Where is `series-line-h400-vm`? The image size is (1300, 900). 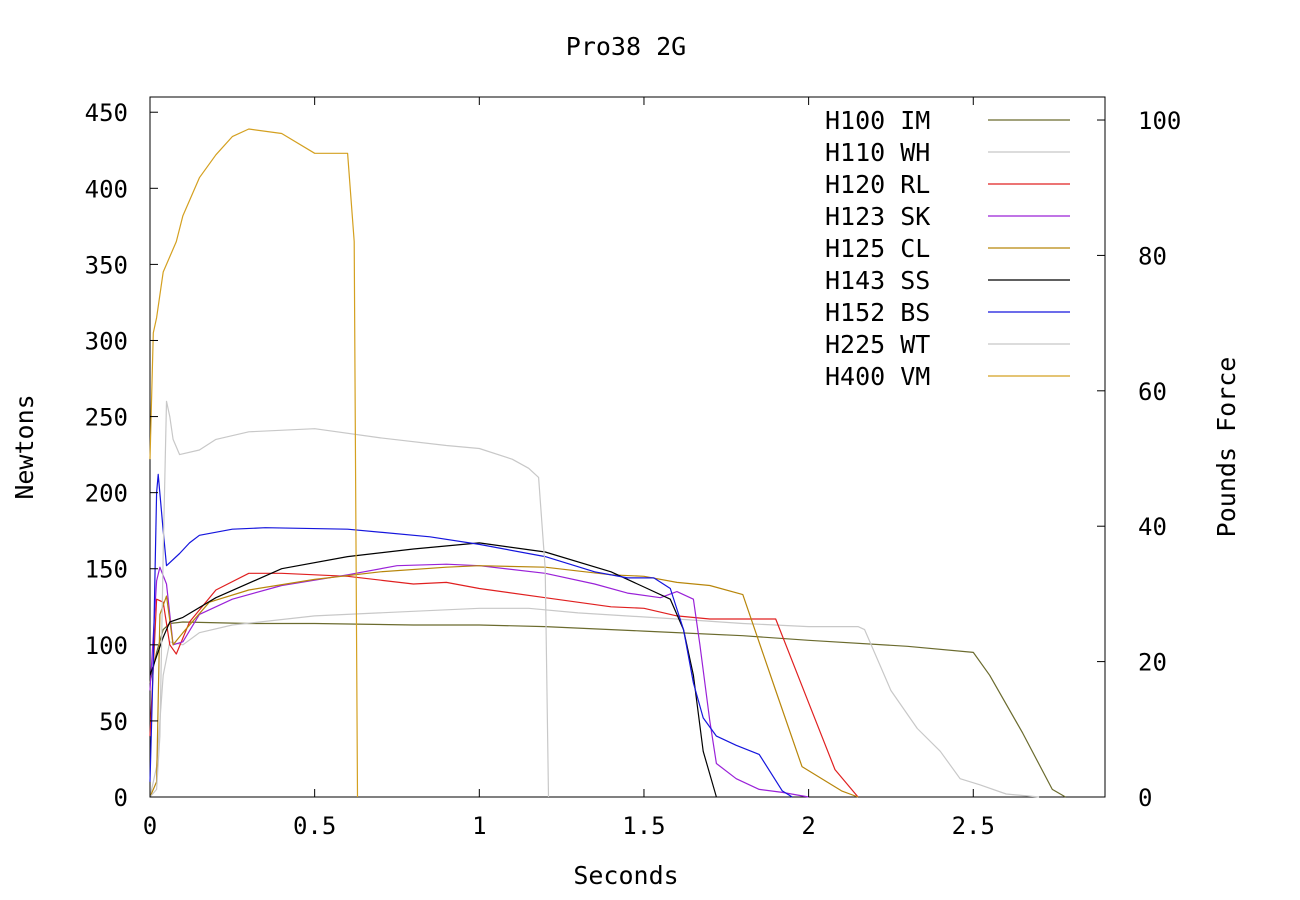 series-line-h400-vm is located at coordinates (254, 463).